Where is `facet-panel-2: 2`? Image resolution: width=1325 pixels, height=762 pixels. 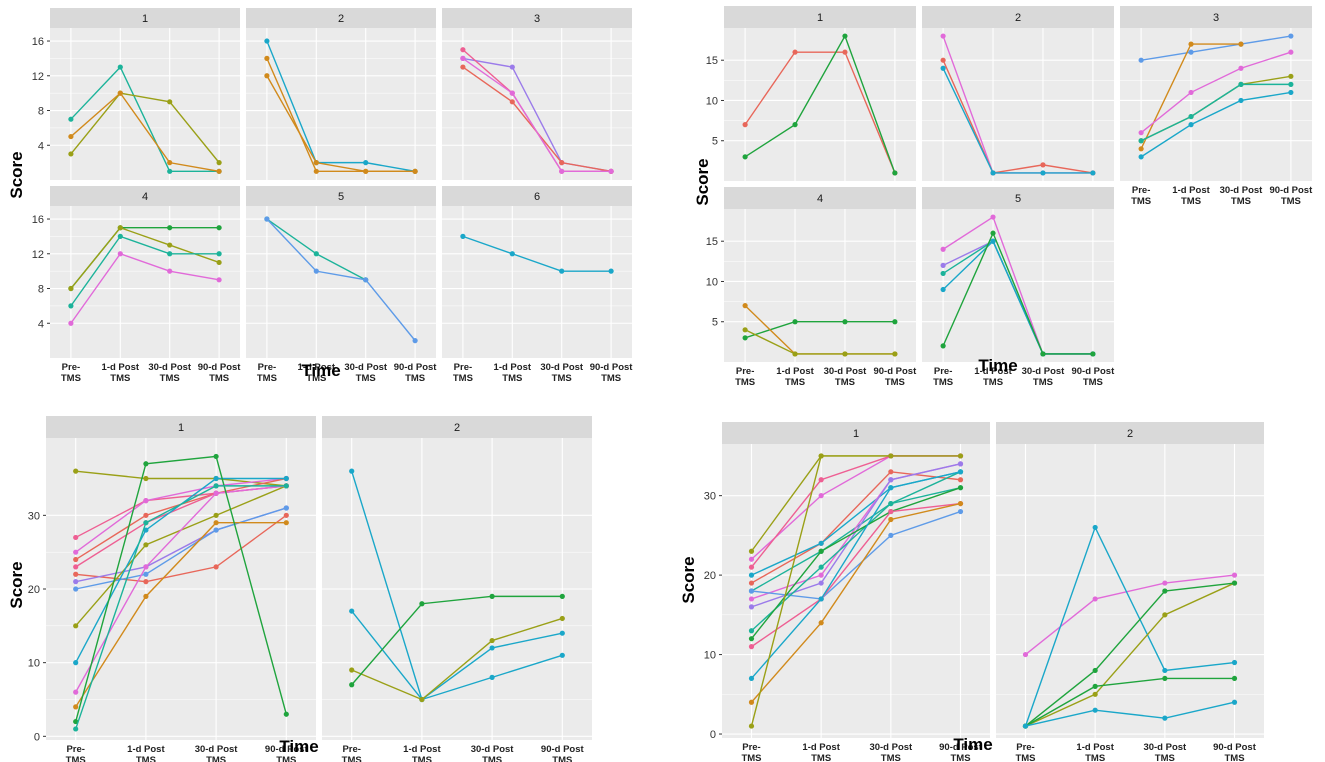
facet-panel-2: 2 is located at coordinates (1018, 93).